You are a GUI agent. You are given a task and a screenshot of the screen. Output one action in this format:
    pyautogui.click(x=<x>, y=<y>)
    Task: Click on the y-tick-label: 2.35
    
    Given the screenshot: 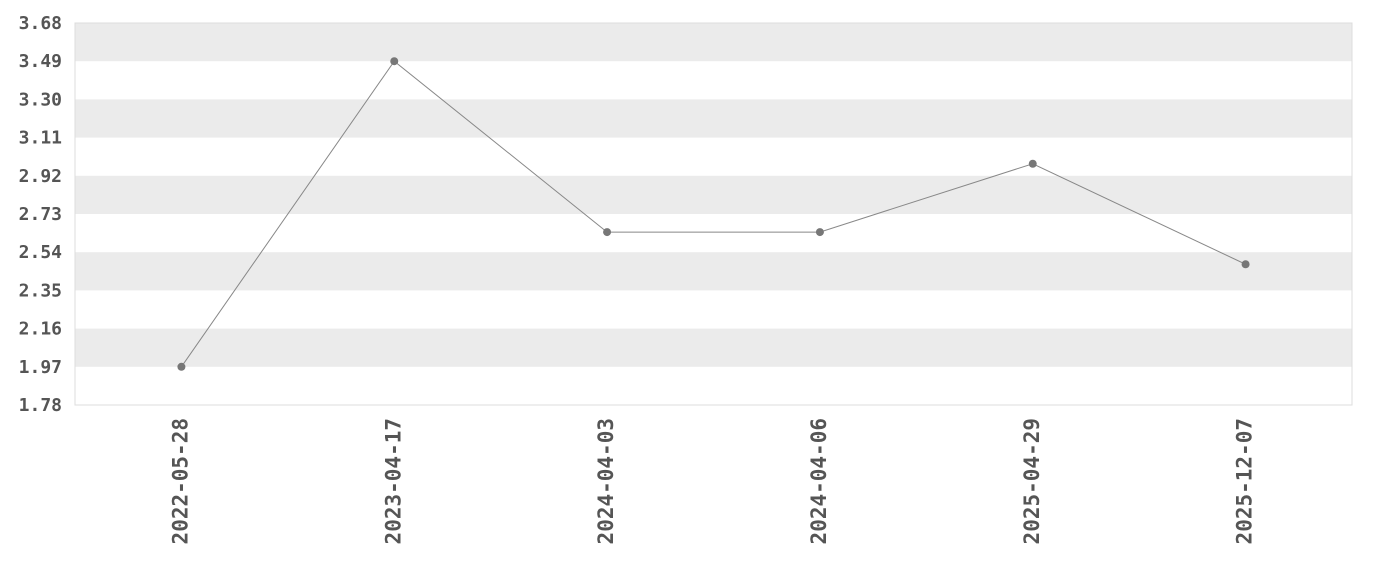 What is the action you would take?
    pyautogui.click(x=40, y=290)
    